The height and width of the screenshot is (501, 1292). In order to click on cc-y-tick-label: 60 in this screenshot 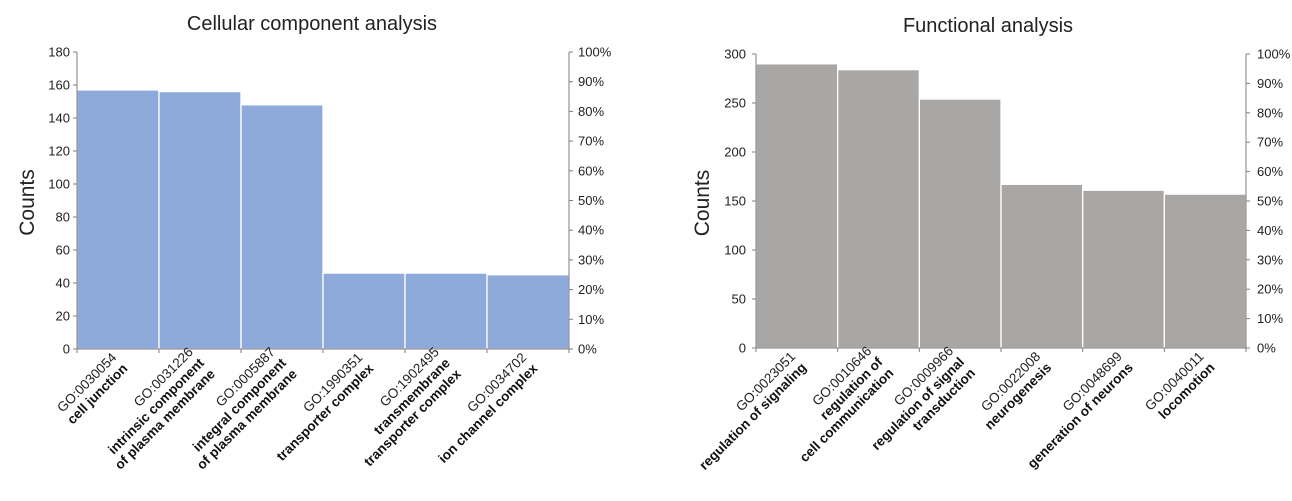, I will do `click(63, 250)`.